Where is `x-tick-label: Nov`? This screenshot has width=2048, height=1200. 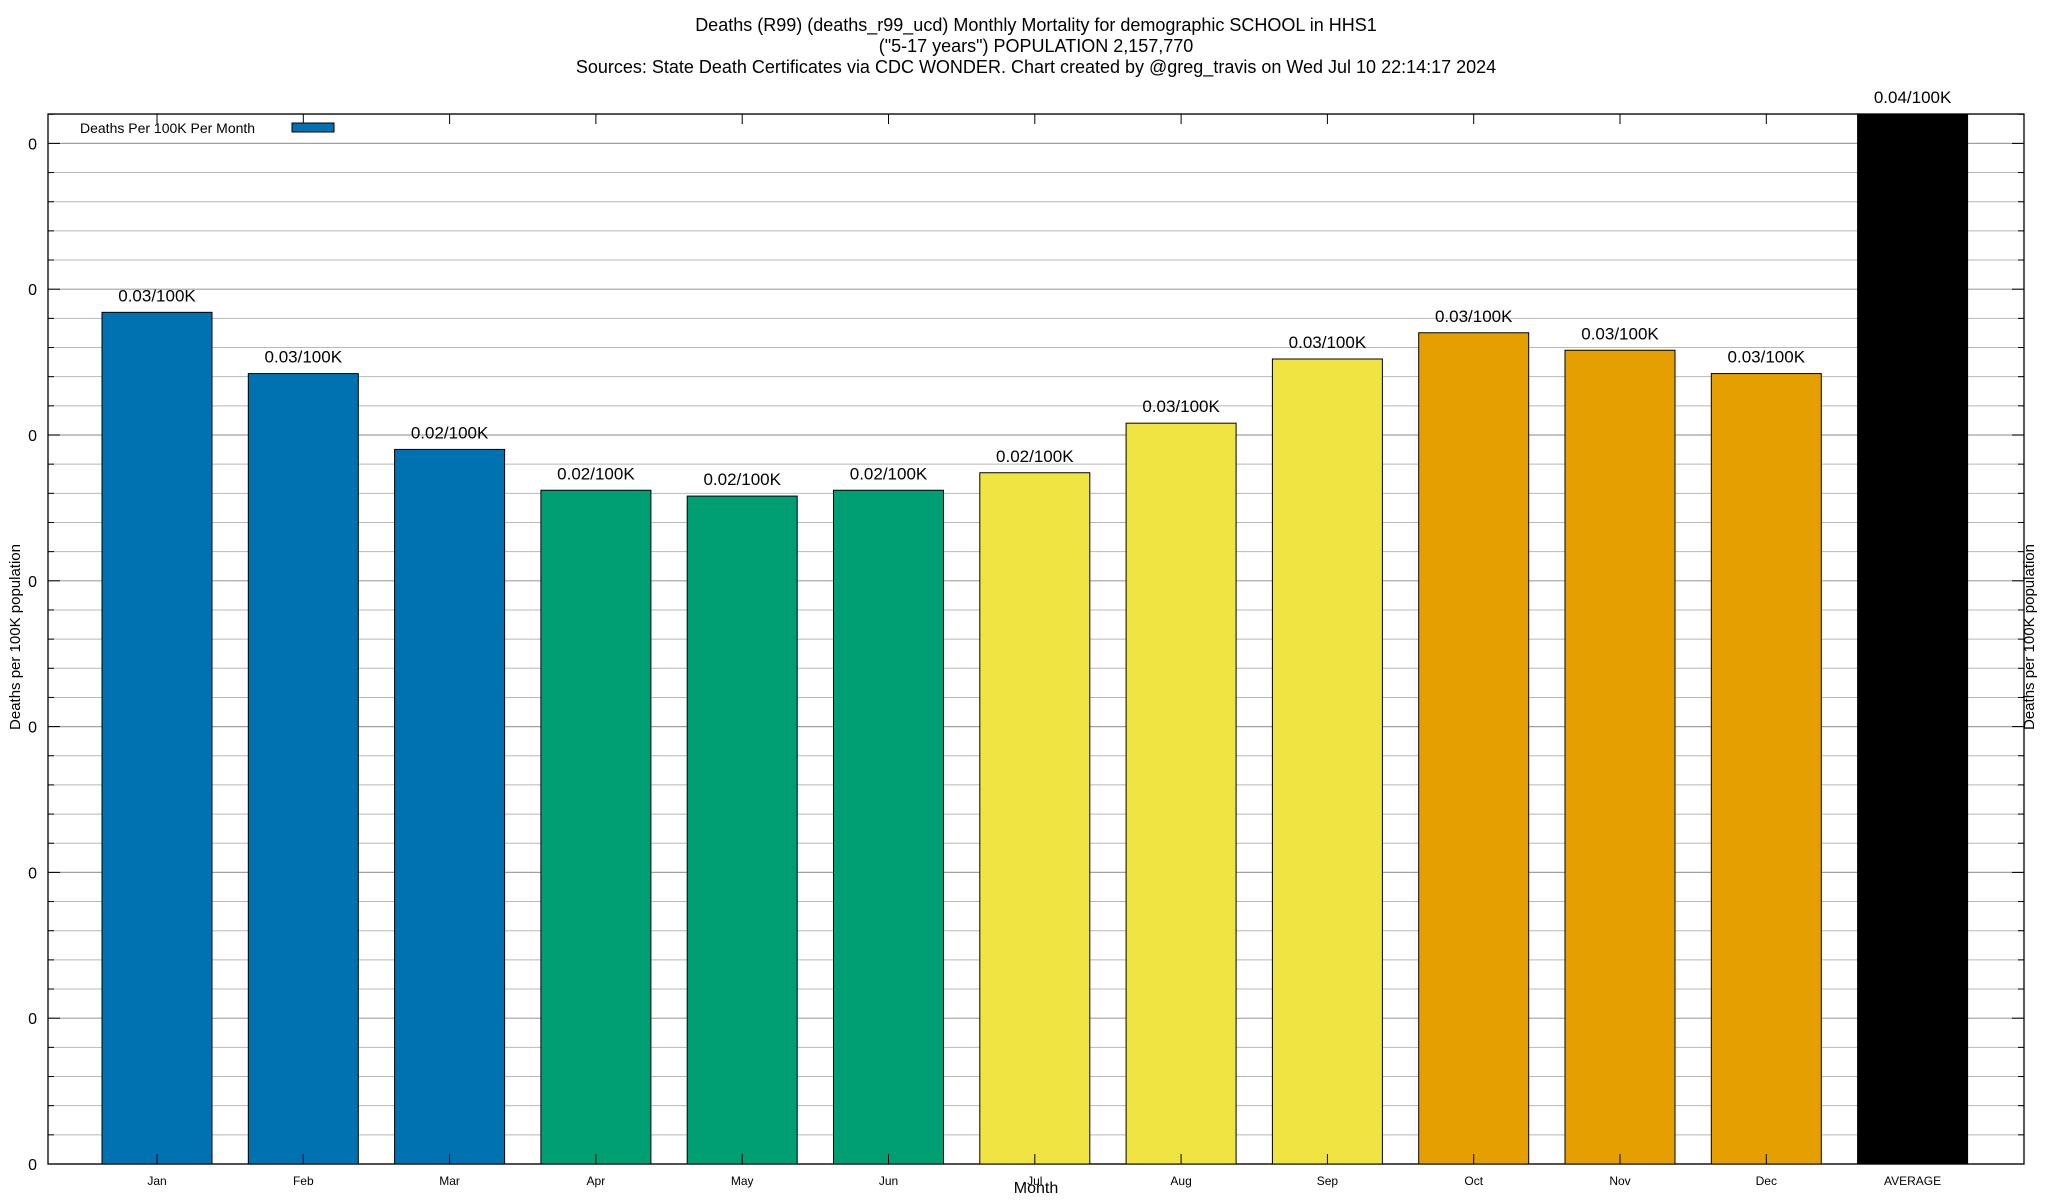 x-tick-label: Nov is located at coordinates (1619, 1181).